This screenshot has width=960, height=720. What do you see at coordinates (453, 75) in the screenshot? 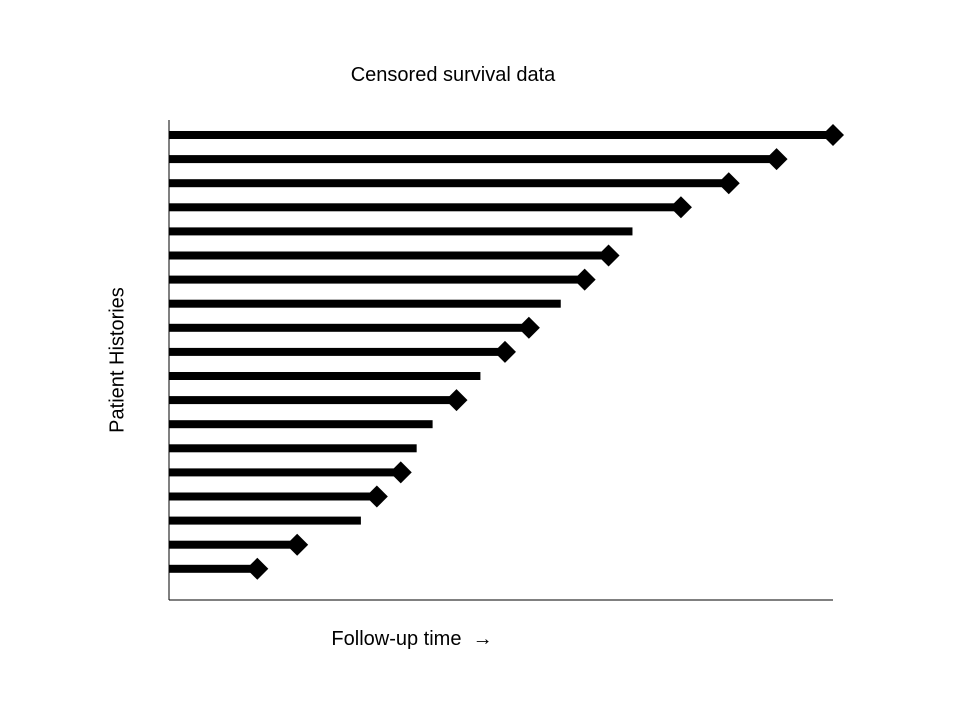
I see `chart-title: Censored survival data` at bounding box center [453, 75].